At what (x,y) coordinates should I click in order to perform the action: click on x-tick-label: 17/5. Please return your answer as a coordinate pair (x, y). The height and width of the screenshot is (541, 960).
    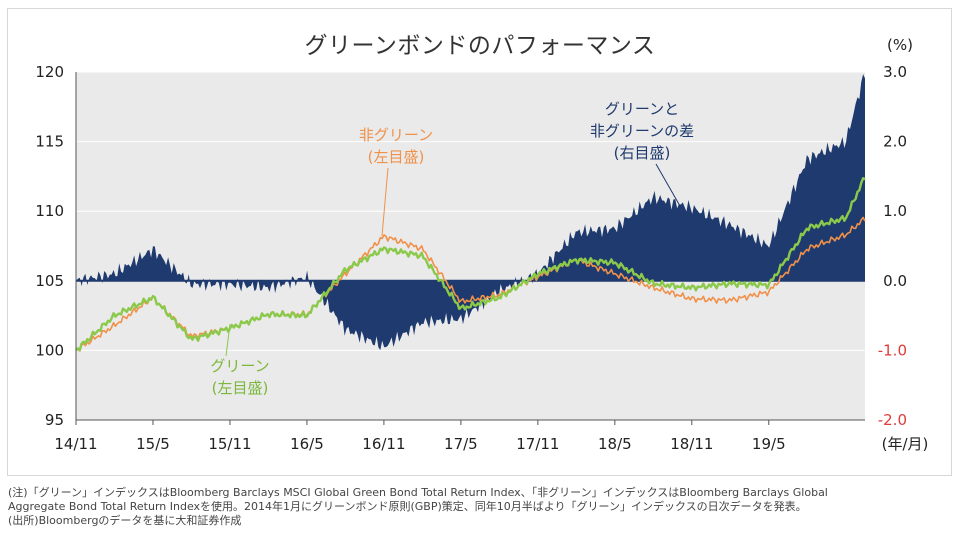
    Looking at the image, I should click on (461, 444).